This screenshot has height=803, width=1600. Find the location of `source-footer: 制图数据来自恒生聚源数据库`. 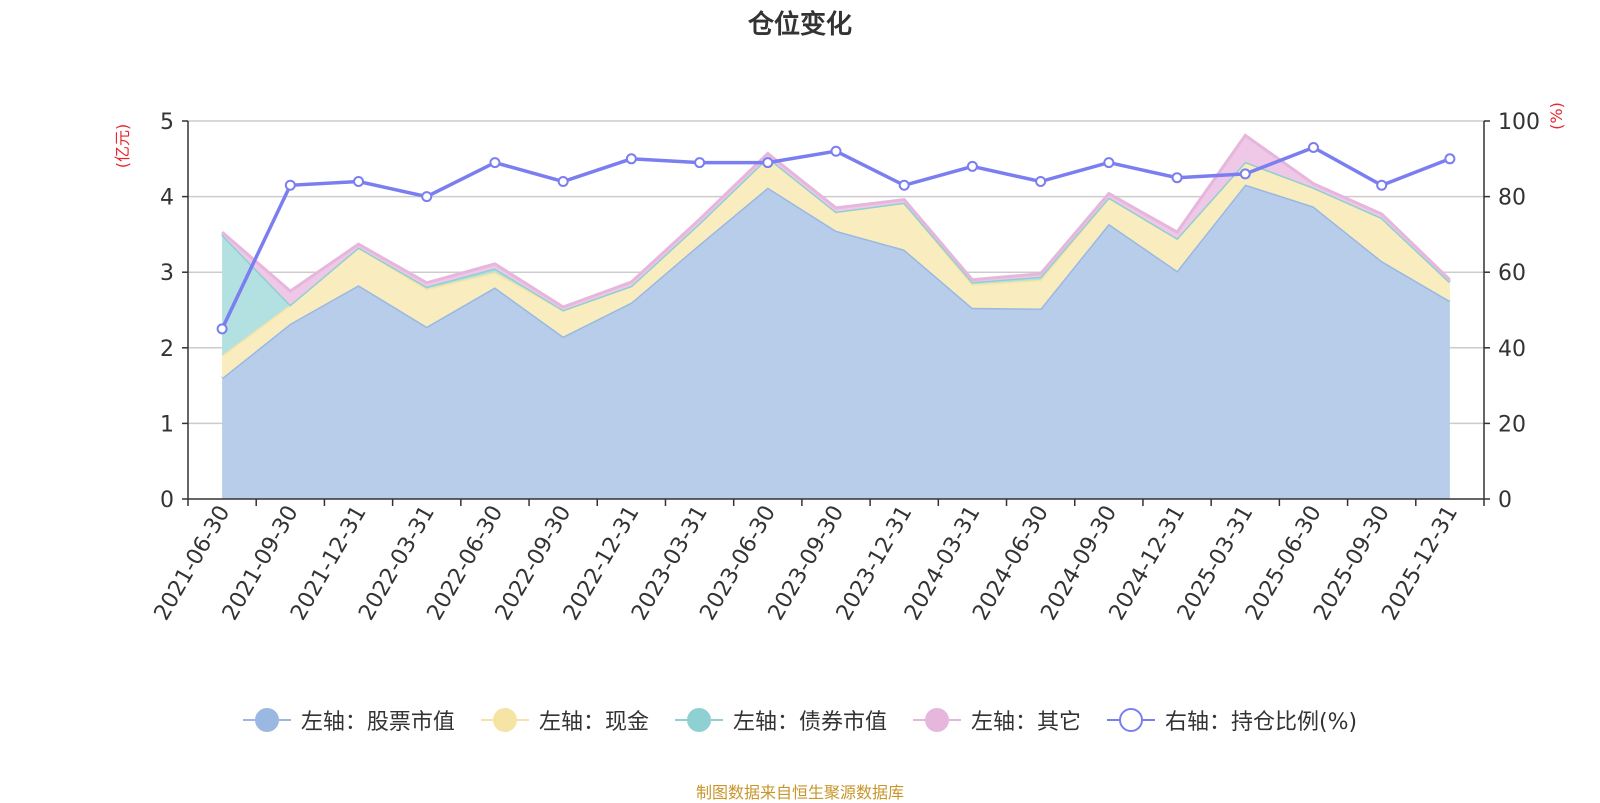

source-footer: 制图数据来自恒生聚源数据库 is located at coordinates (799, 792).